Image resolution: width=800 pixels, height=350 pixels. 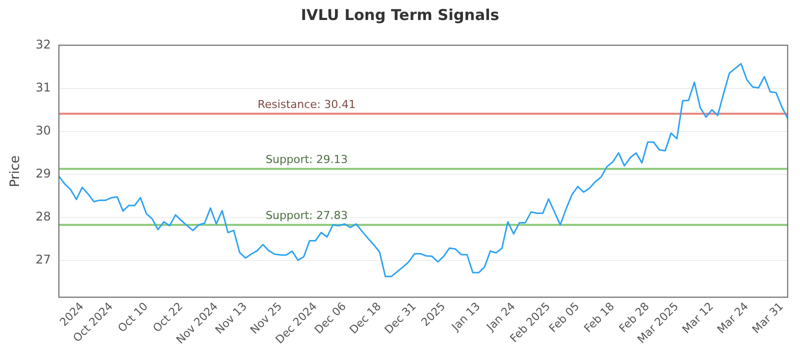 I want to click on x-tick-label: Dec 31, so click(x=400, y=318).